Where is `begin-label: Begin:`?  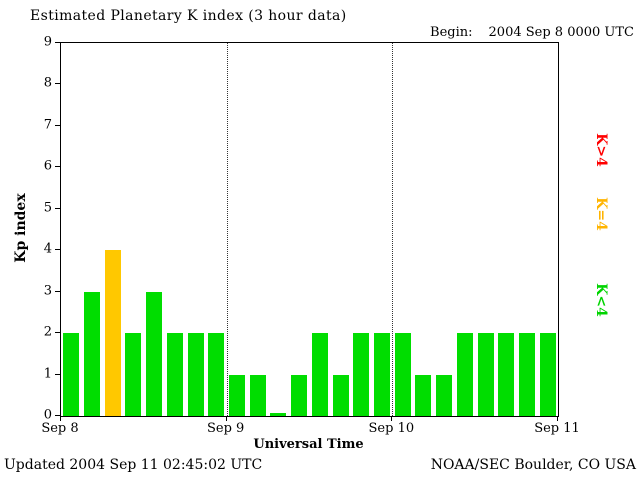
begin-label: Begin: is located at coordinates (451, 32).